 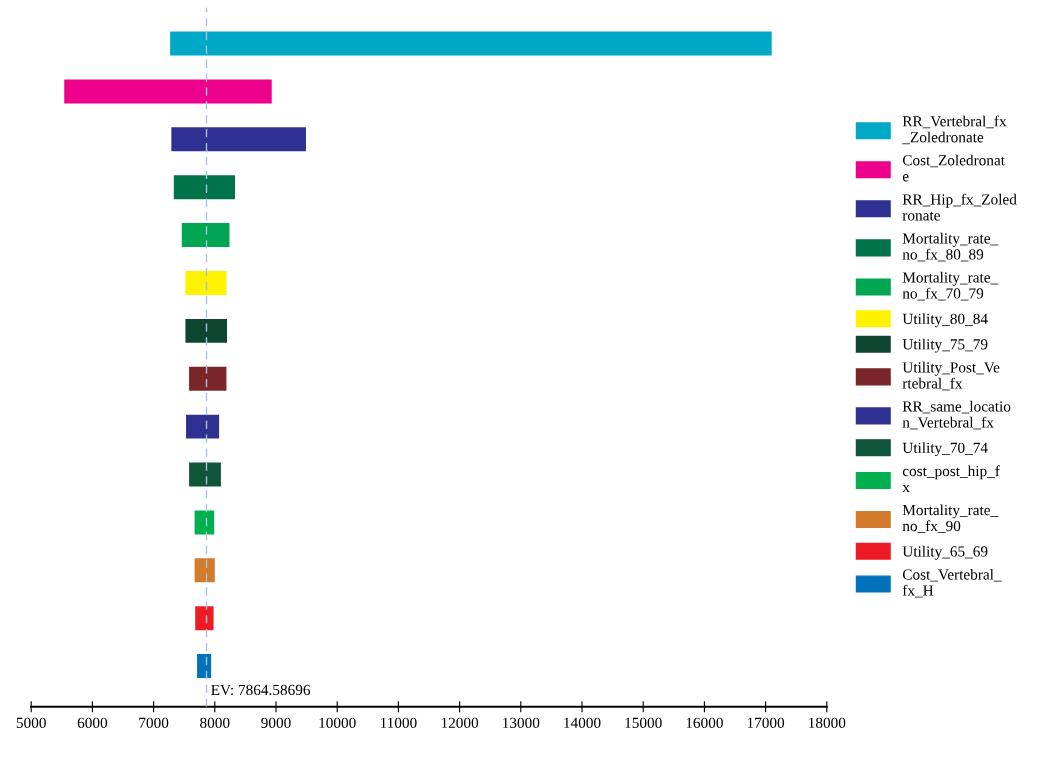 I want to click on x-tick-label: 15000, so click(x=643, y=722).